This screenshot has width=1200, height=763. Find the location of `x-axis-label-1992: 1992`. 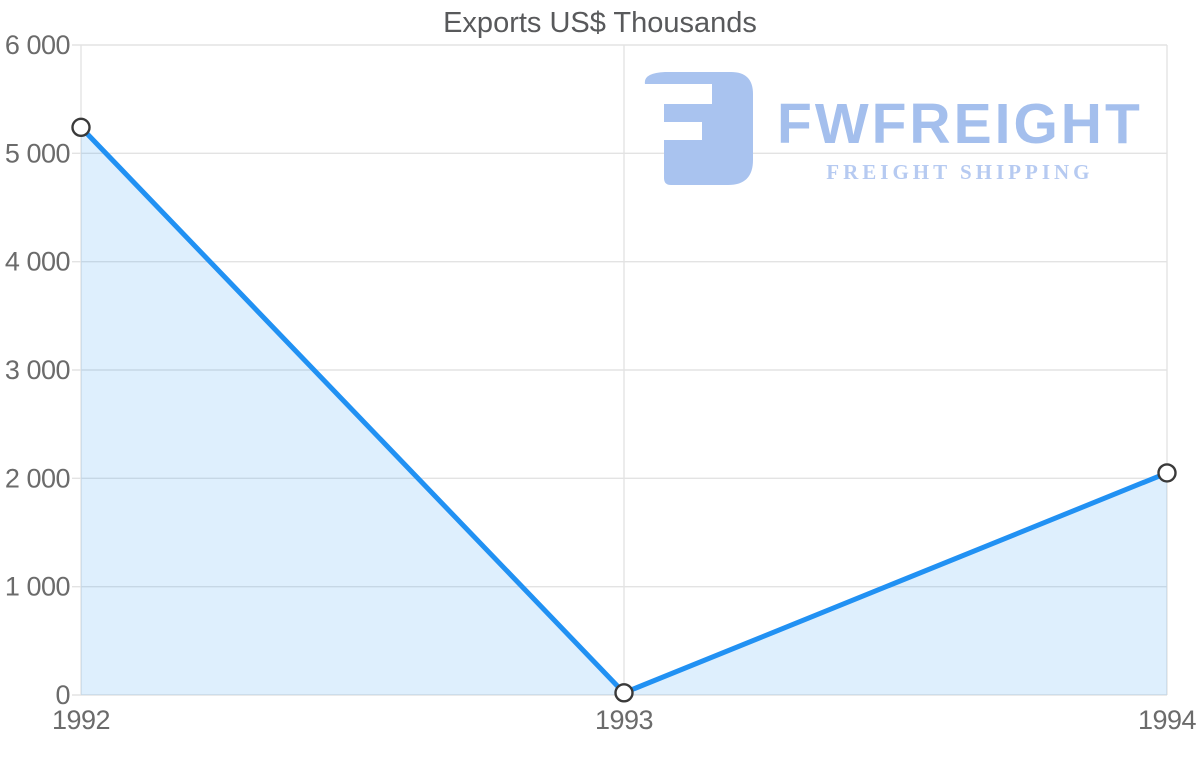

x-axis-label-1992: 1992 is located at coordinates (81, 720).